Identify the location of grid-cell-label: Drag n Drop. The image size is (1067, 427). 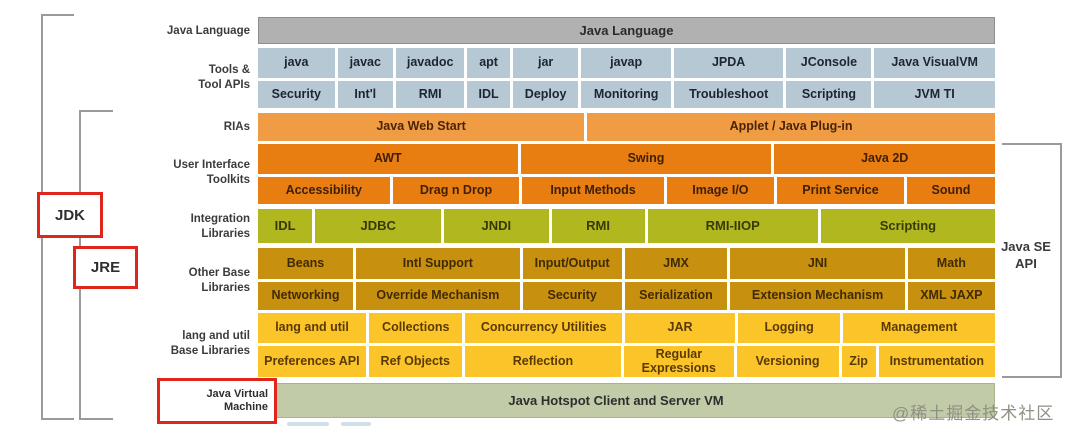
(456, 189).